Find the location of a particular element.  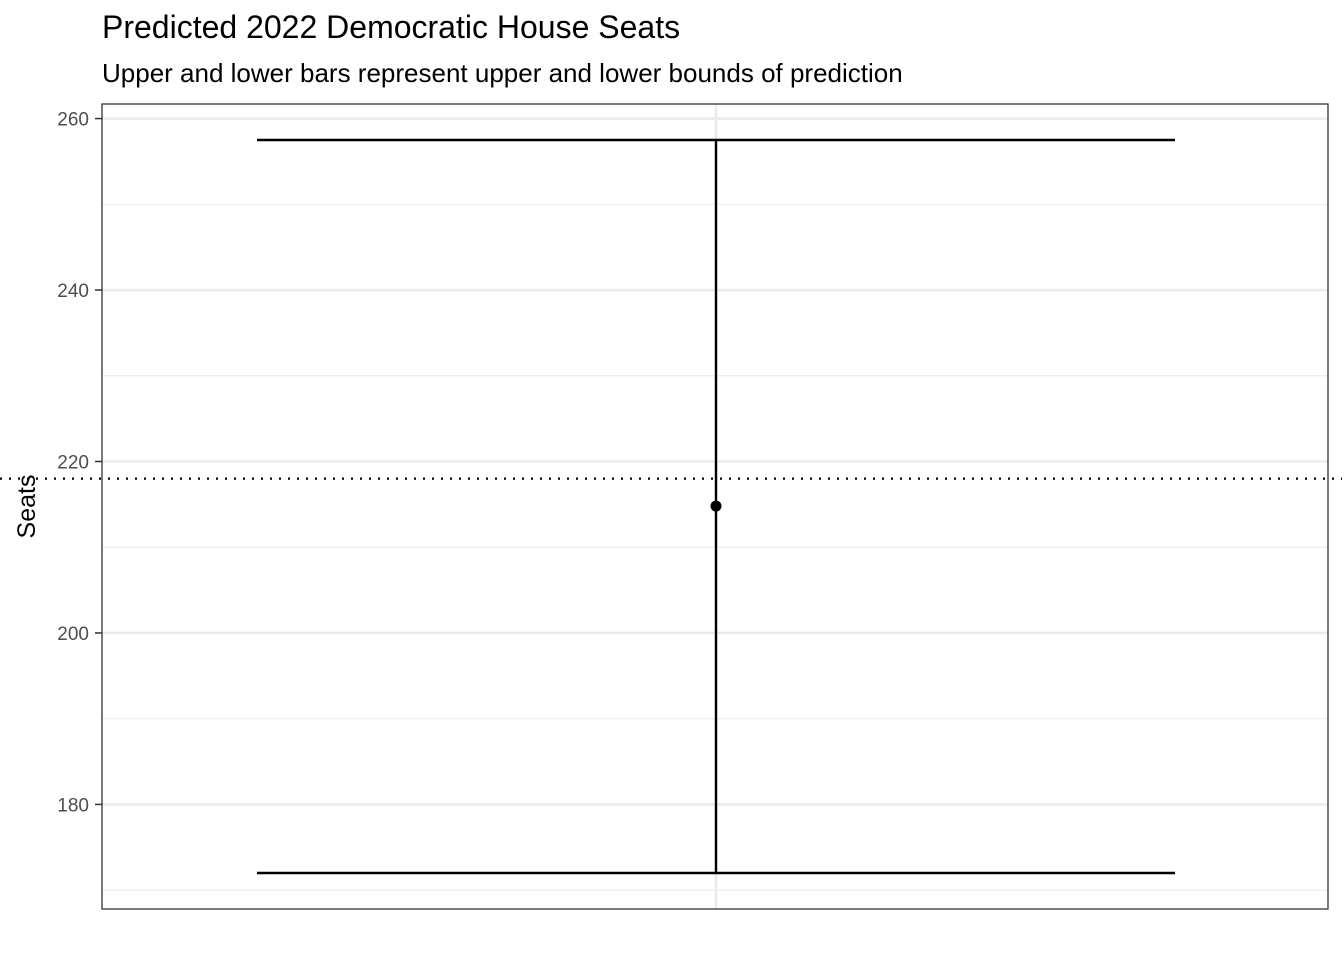

chart-title: Predicted 2022 Democratic House Seats is located at coordinates (391, 27).